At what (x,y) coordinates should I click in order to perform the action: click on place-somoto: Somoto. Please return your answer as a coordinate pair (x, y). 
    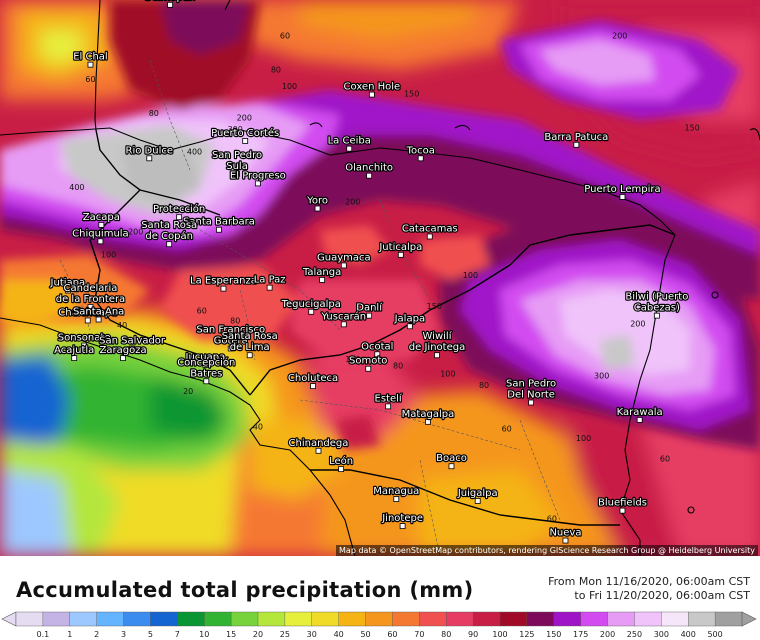
    Looking at the image, I should click on (368, 363).